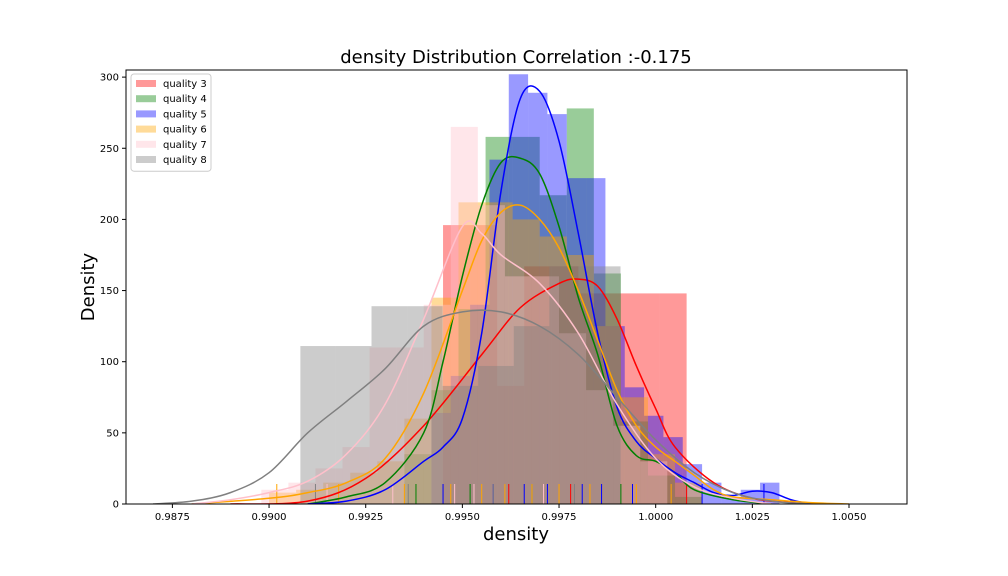  I want to click on legend-label-6: quality 8, so click(185, 160).